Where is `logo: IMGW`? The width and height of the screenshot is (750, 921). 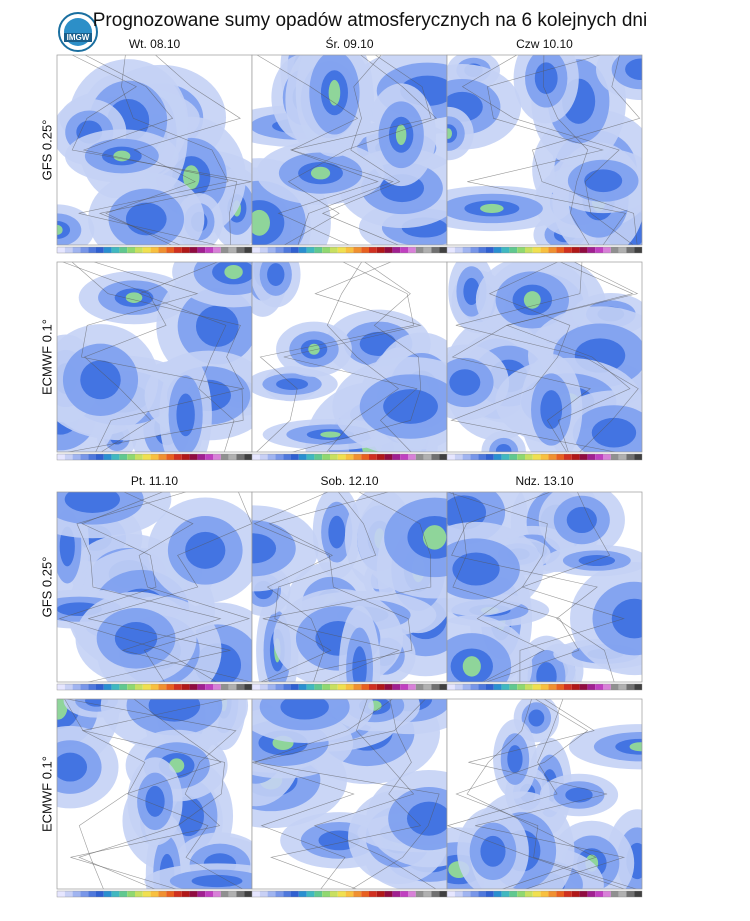 logo: IMGW is located at coordinates (78, 32).